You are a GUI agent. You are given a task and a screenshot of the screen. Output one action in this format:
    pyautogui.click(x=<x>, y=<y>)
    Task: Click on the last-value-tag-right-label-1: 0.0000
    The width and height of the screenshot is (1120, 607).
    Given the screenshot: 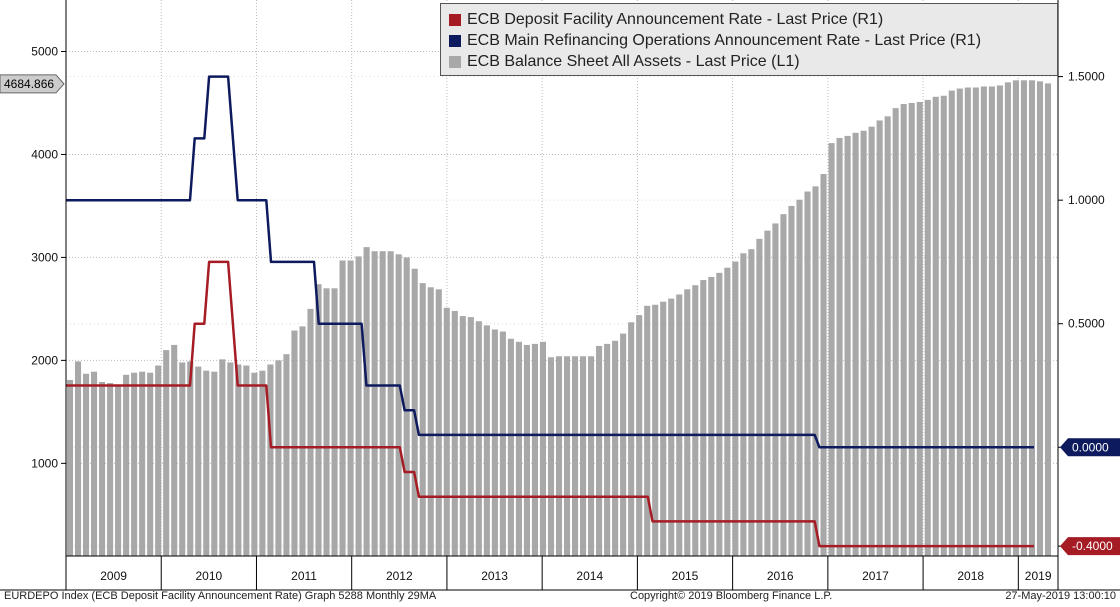 What is the action you would take?
    pyautogui.click(x=1090, y=447)
    